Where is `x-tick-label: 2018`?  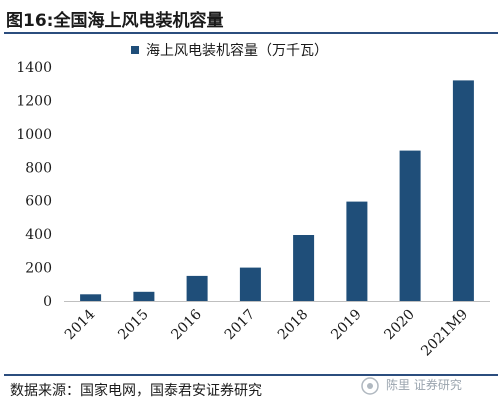 x-tick-label: 2018 is located at coordinates (293, 325).